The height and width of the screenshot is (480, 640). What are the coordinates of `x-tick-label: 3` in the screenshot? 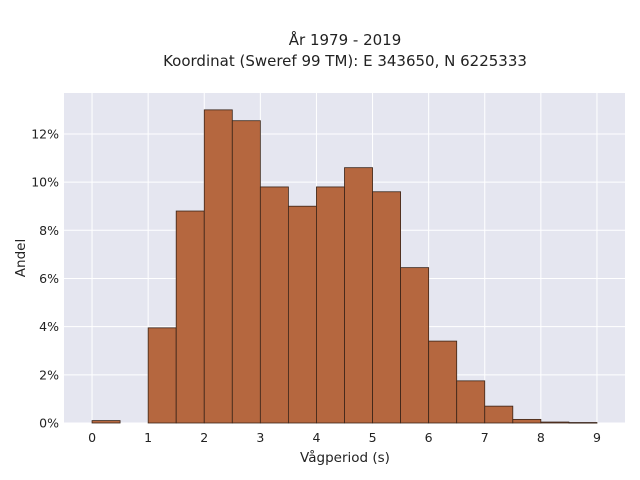 It's located at (260, 437).